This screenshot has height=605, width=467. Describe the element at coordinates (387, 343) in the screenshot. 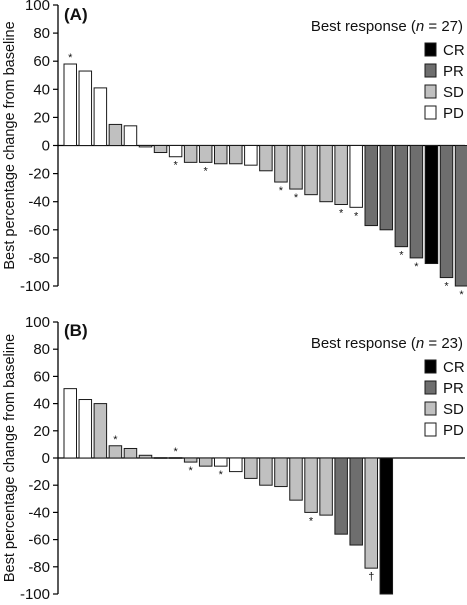

I see `legend-title: Best response (n = 23)` at that location.